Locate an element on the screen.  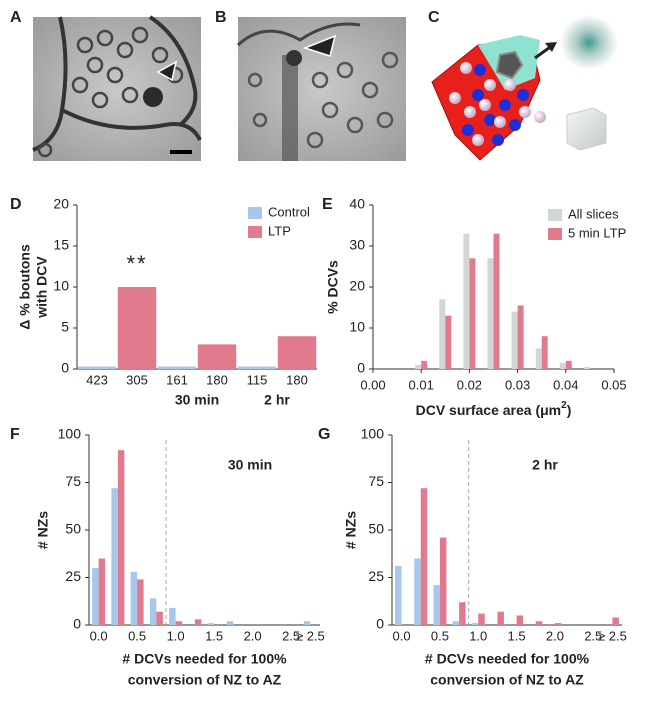
panel-label: B is located at coordinates (221, 17).